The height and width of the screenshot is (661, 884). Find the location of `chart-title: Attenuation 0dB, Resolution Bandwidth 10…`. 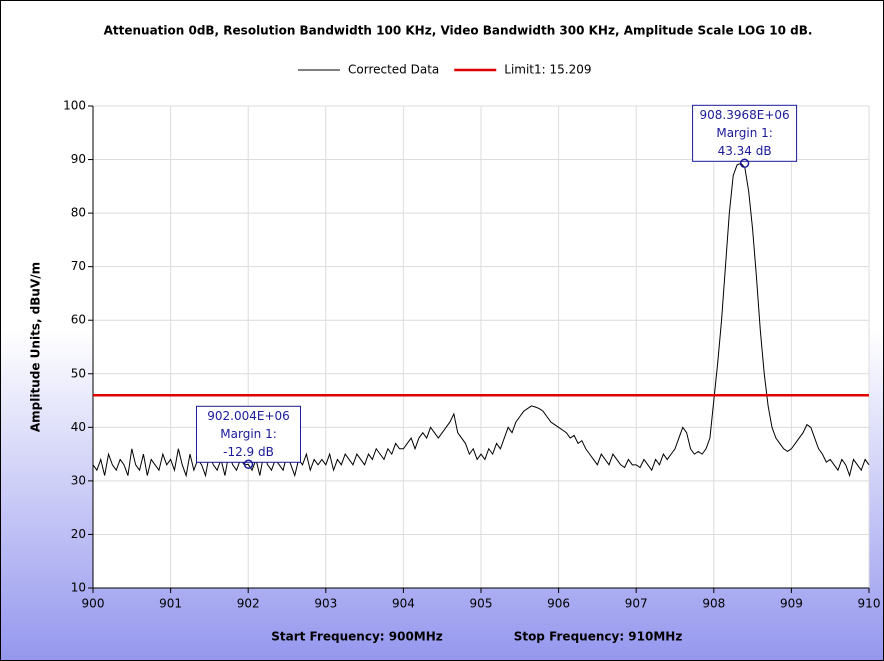

chart-title: Attenuation 0dB, Resolution Bandwidth 10… is located at coordinates (458, 31).